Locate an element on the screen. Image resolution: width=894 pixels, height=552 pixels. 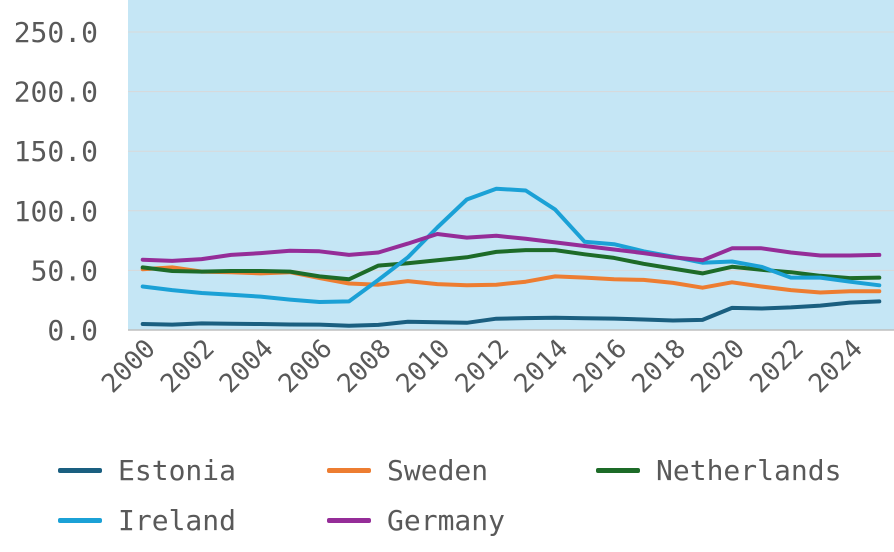
x-tick-label: 2014 is located at coordinates (541, 366).